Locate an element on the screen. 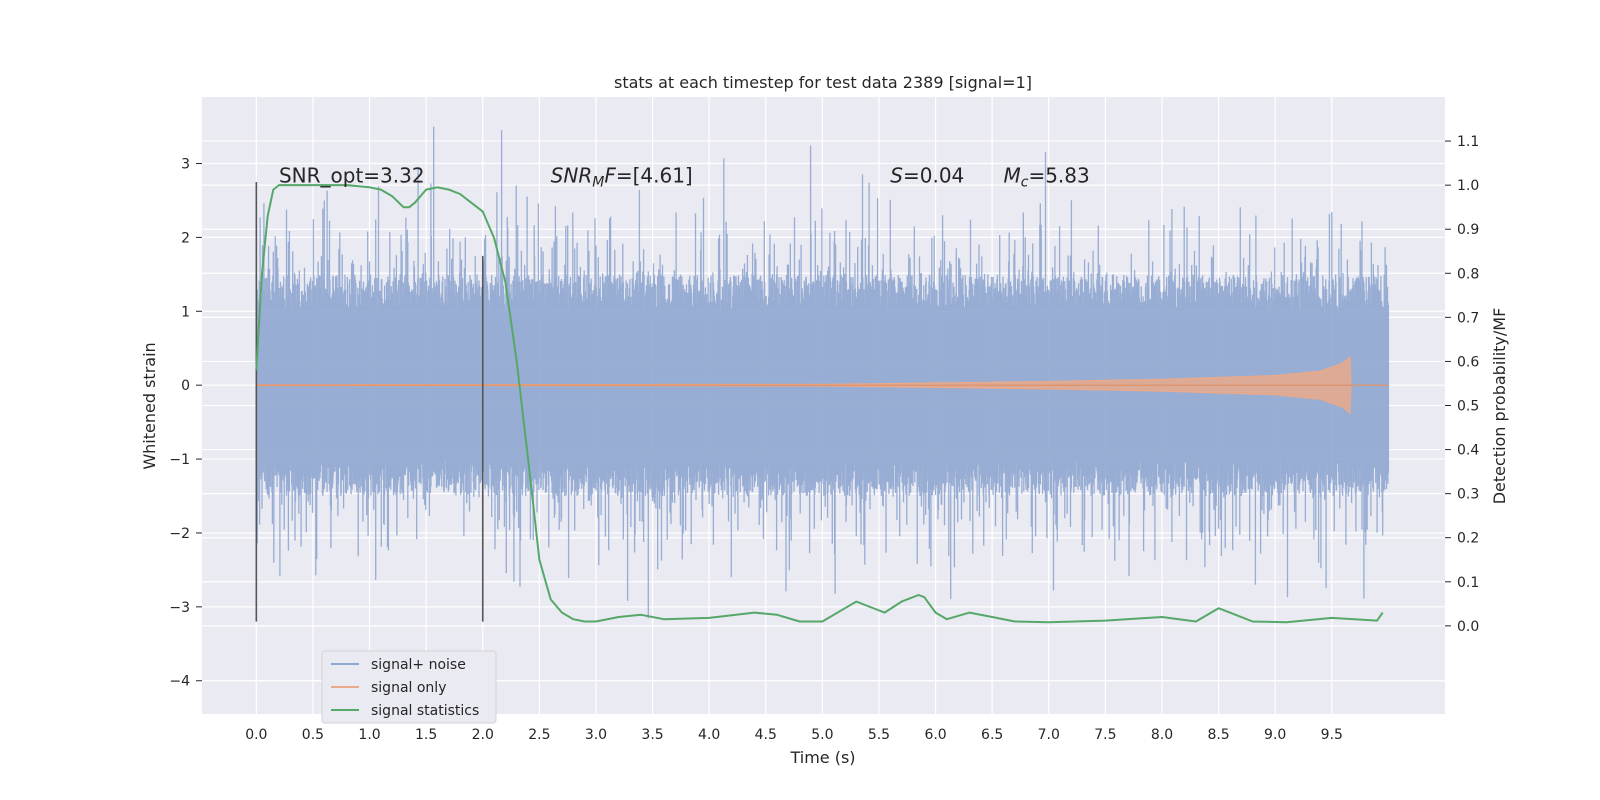  y2-axis-label: Detection probability/MF is located at coordinates (1499, 406).